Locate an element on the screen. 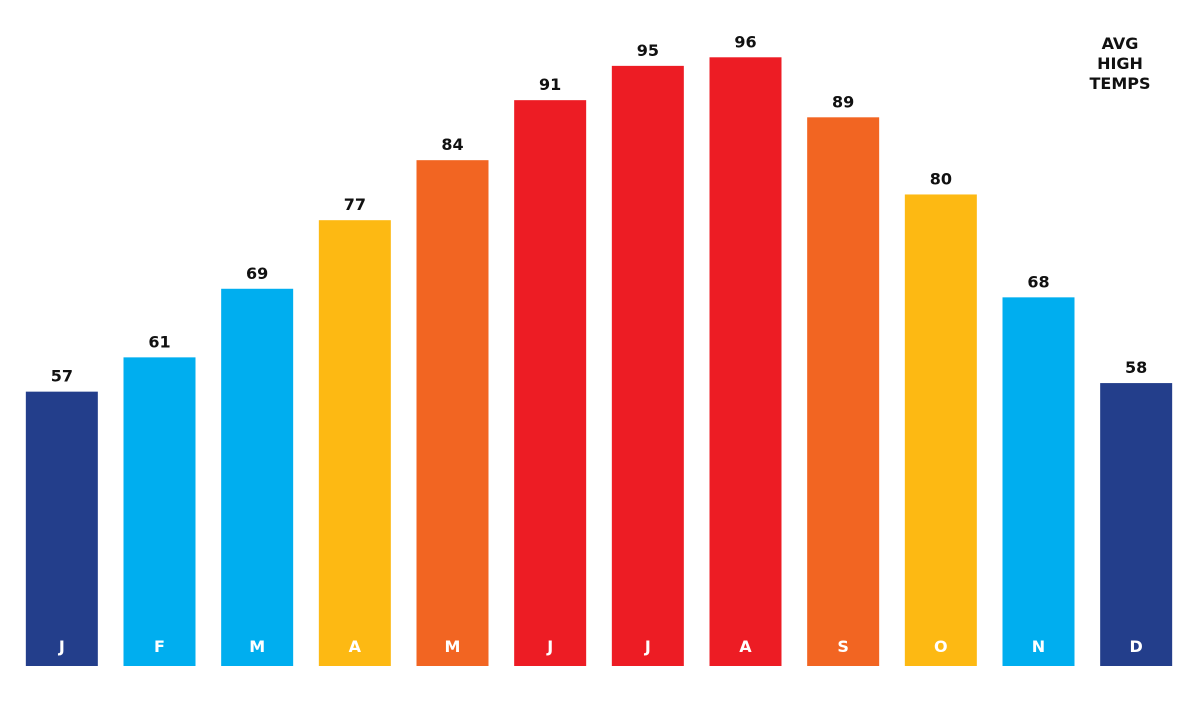 Image resolution: width=1200 pixels, height=708 pixels. chart-title: AVG HIGH TEMPS is located at coordinates (1120, 63).